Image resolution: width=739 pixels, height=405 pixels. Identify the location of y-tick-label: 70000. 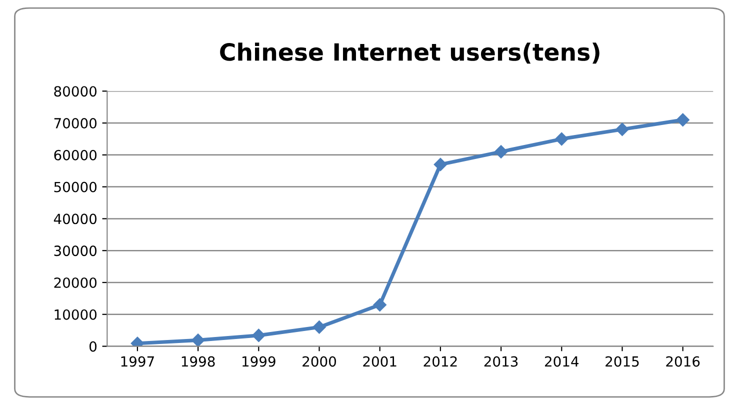
(75, 123).